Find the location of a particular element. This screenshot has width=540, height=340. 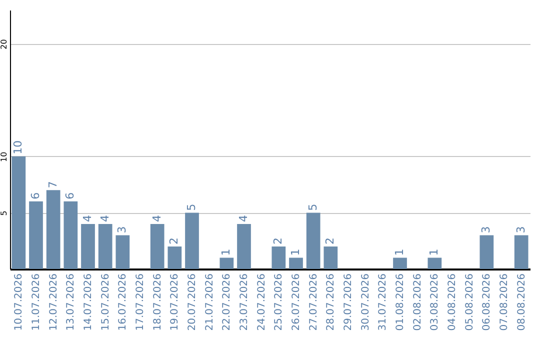

y-tick-label: 10 is located at coordinates (4, 157).